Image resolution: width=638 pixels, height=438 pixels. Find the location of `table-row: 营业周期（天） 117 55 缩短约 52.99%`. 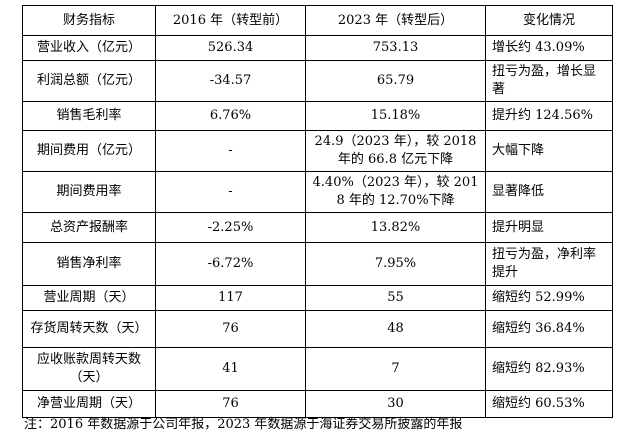

table-row: 营业周期（天） 117 55 缩短约 52.99% is located at coordinates (317, 298).